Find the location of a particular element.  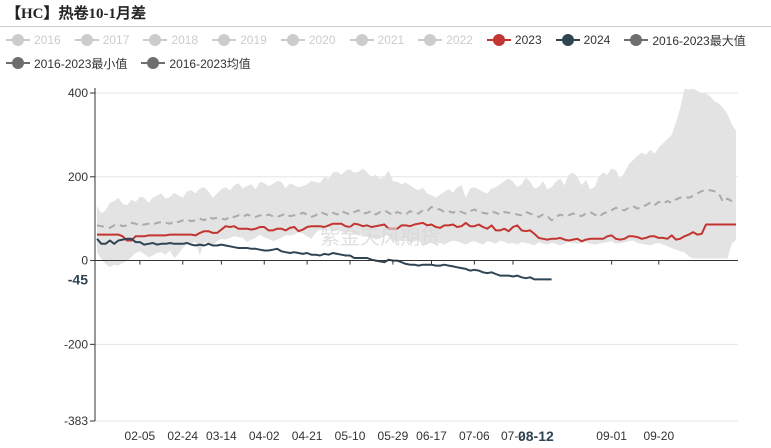

x-tick-label: 06-17 is located at coordinates (431, 436).